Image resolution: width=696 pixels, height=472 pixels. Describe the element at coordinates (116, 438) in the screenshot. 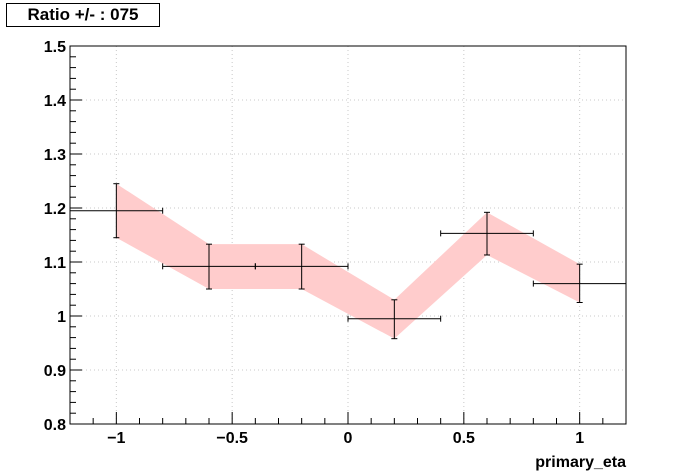

I see `x-tick-label: −1` at that location.